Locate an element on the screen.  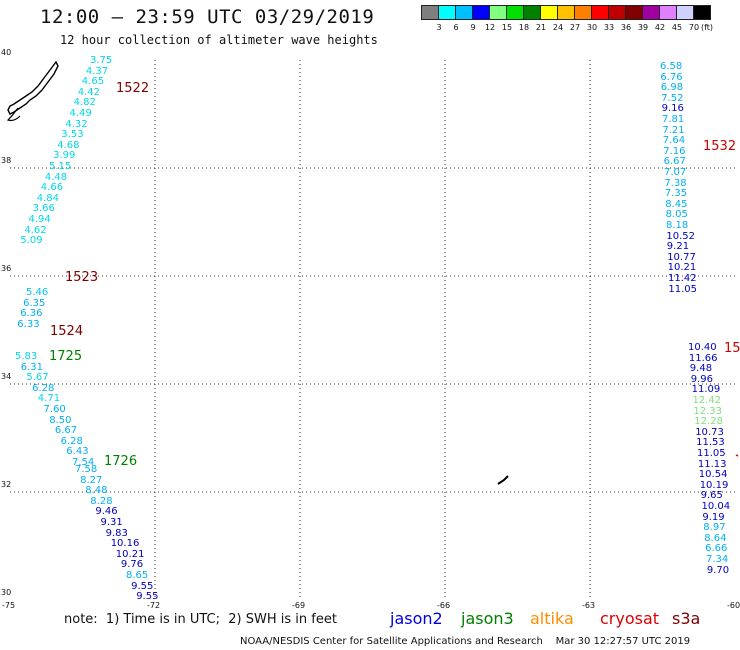
wave-height-value: 6.33 is located at coordinates (28, 324).